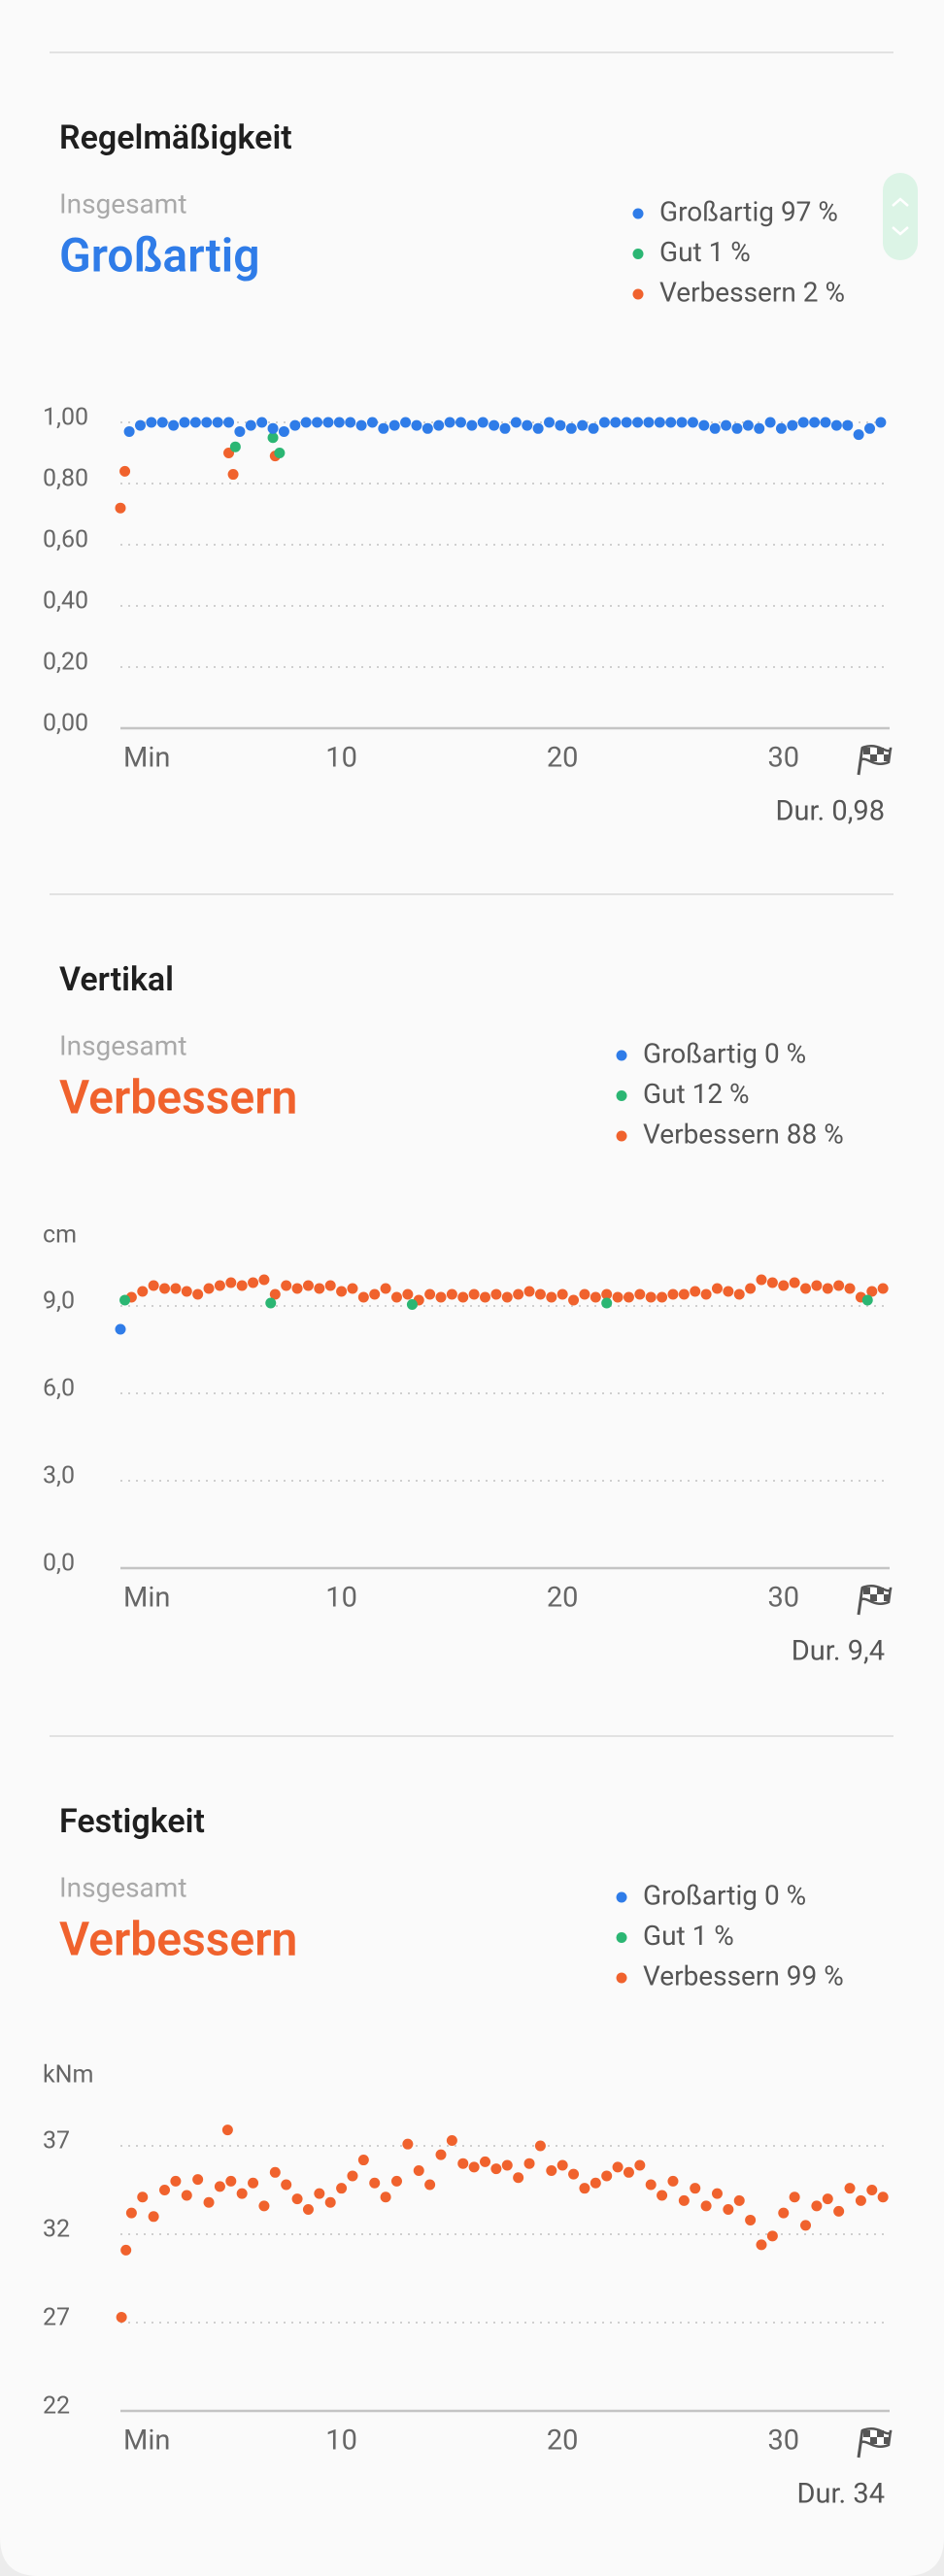  Describe the element at coordinates (900, 217) in the screenshot. I see `scroll-button` at that location.